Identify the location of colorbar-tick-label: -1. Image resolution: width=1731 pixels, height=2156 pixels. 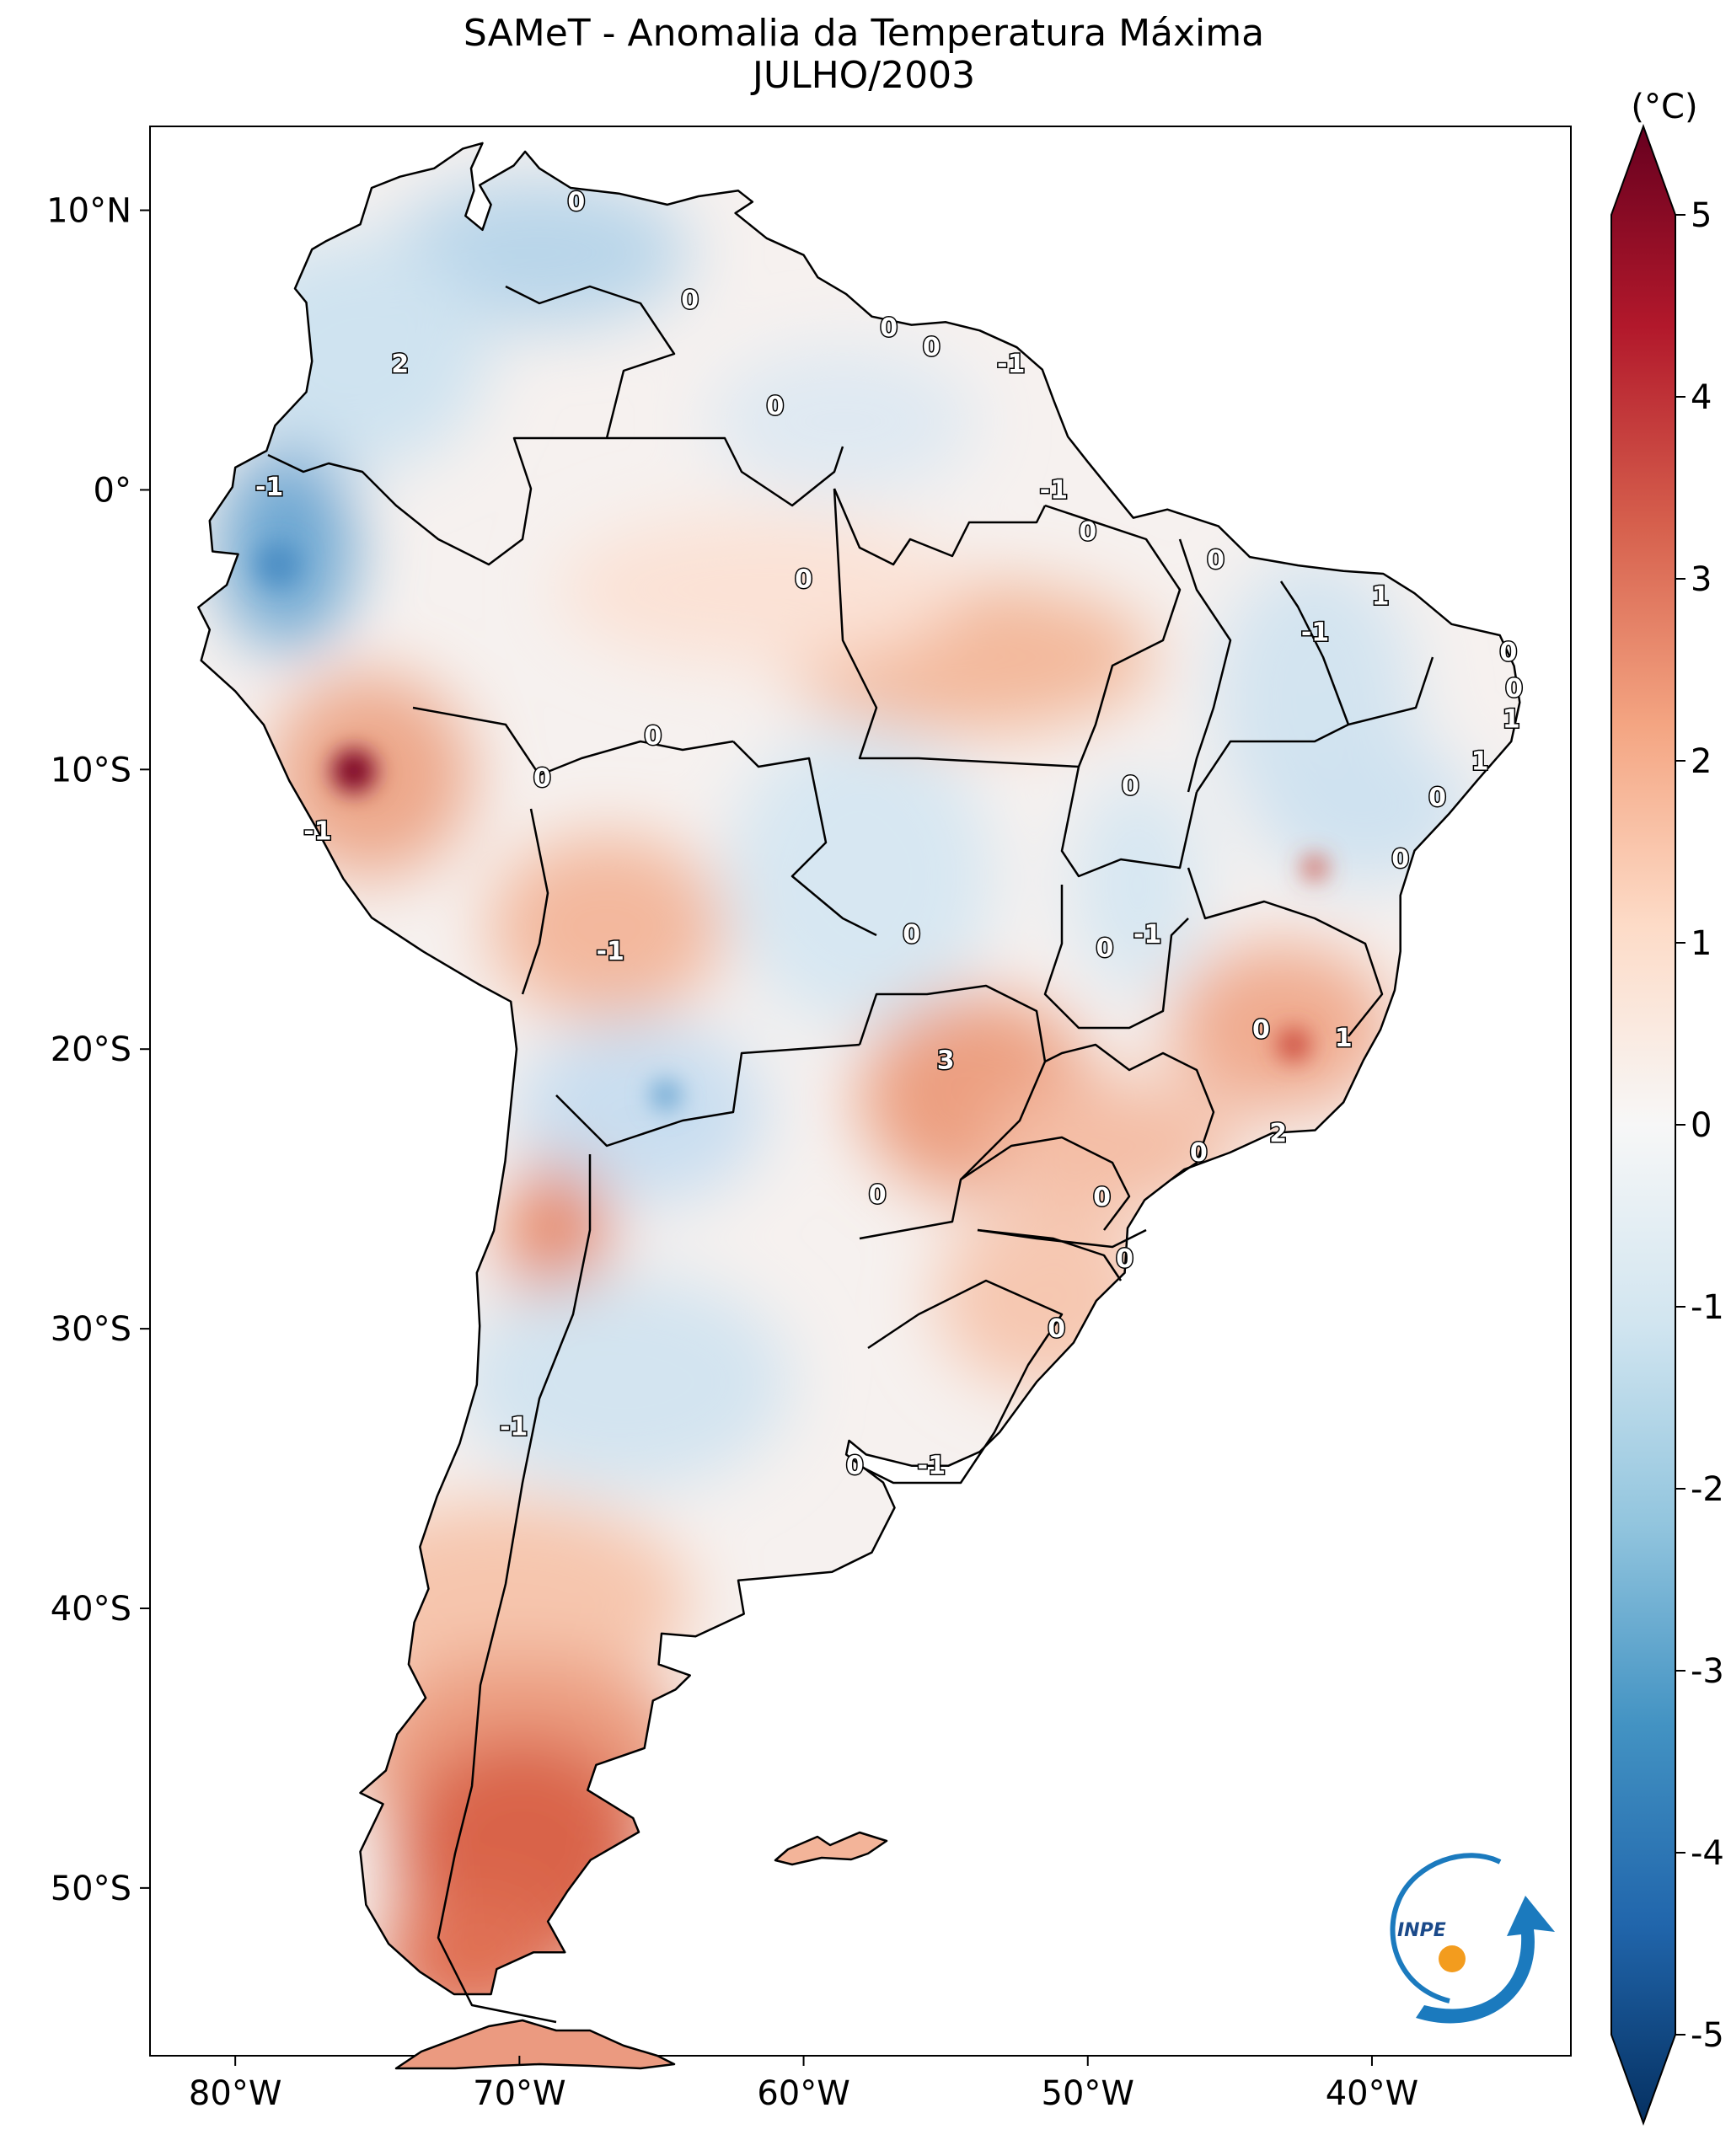
(1707, 1307).